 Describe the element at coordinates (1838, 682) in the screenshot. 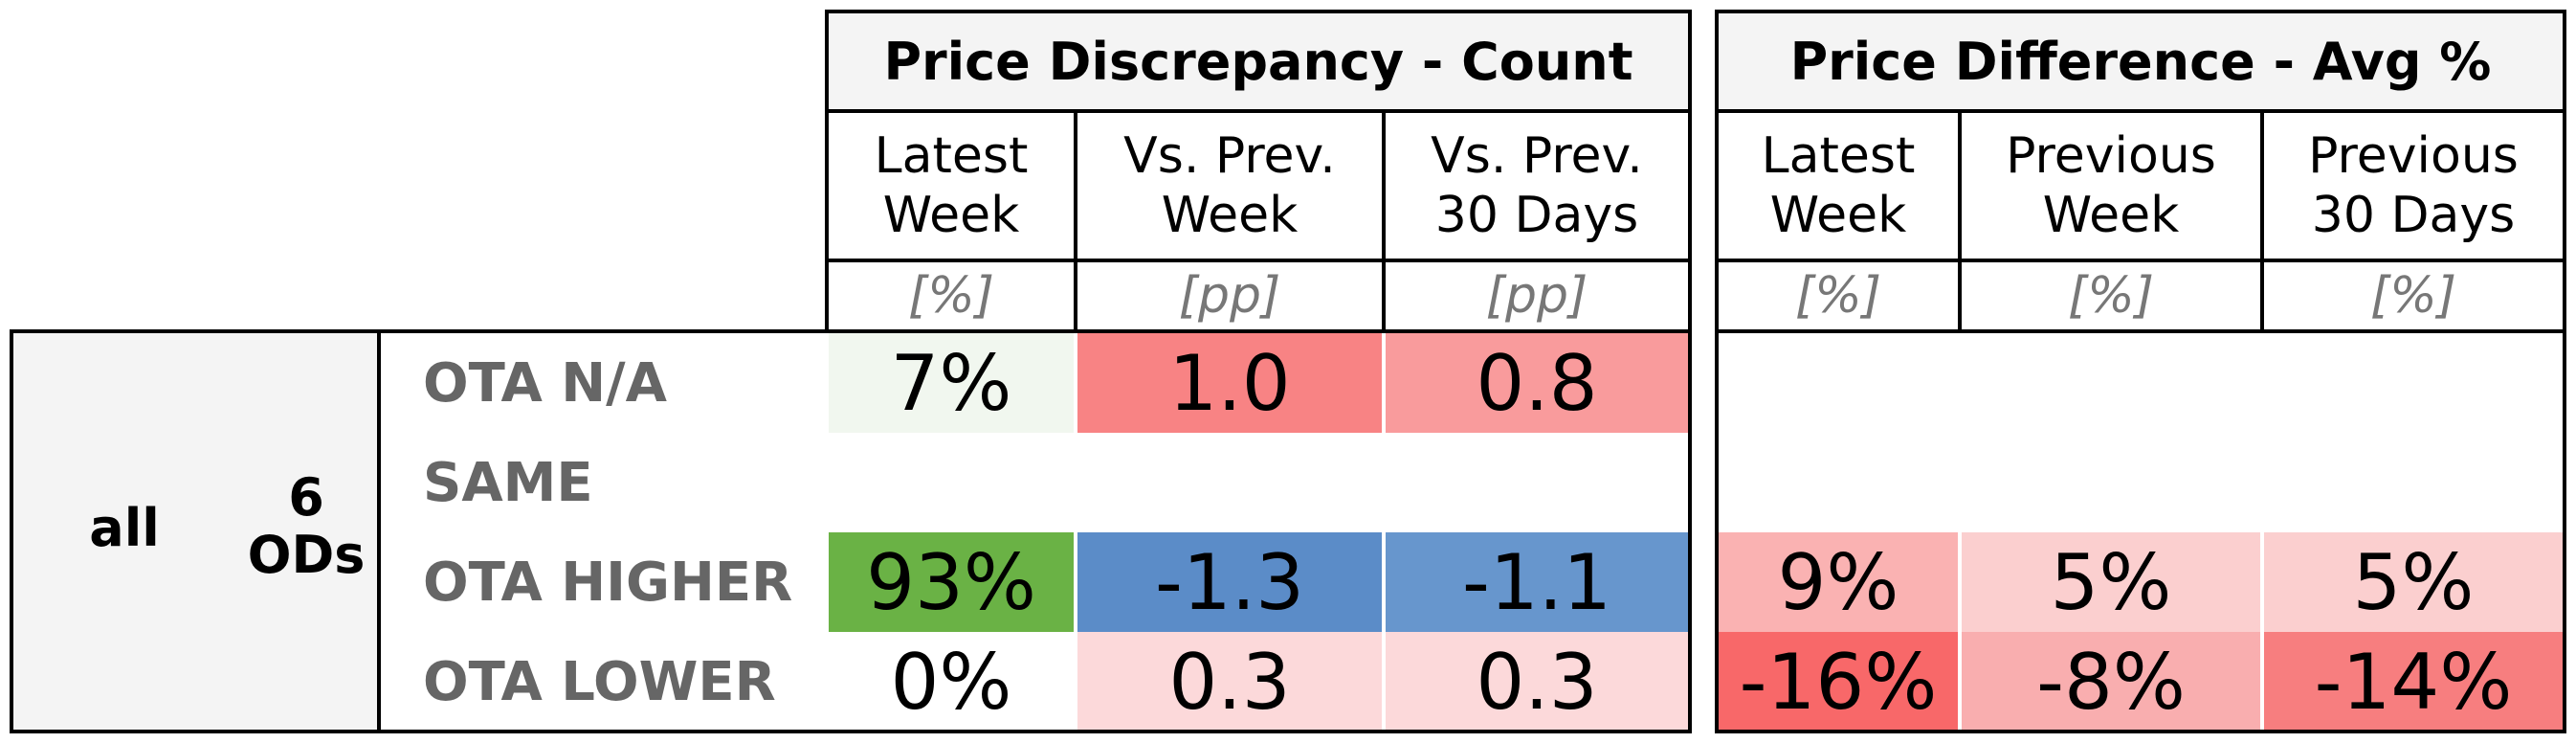

I see `diff-cell: -16%` at that location.